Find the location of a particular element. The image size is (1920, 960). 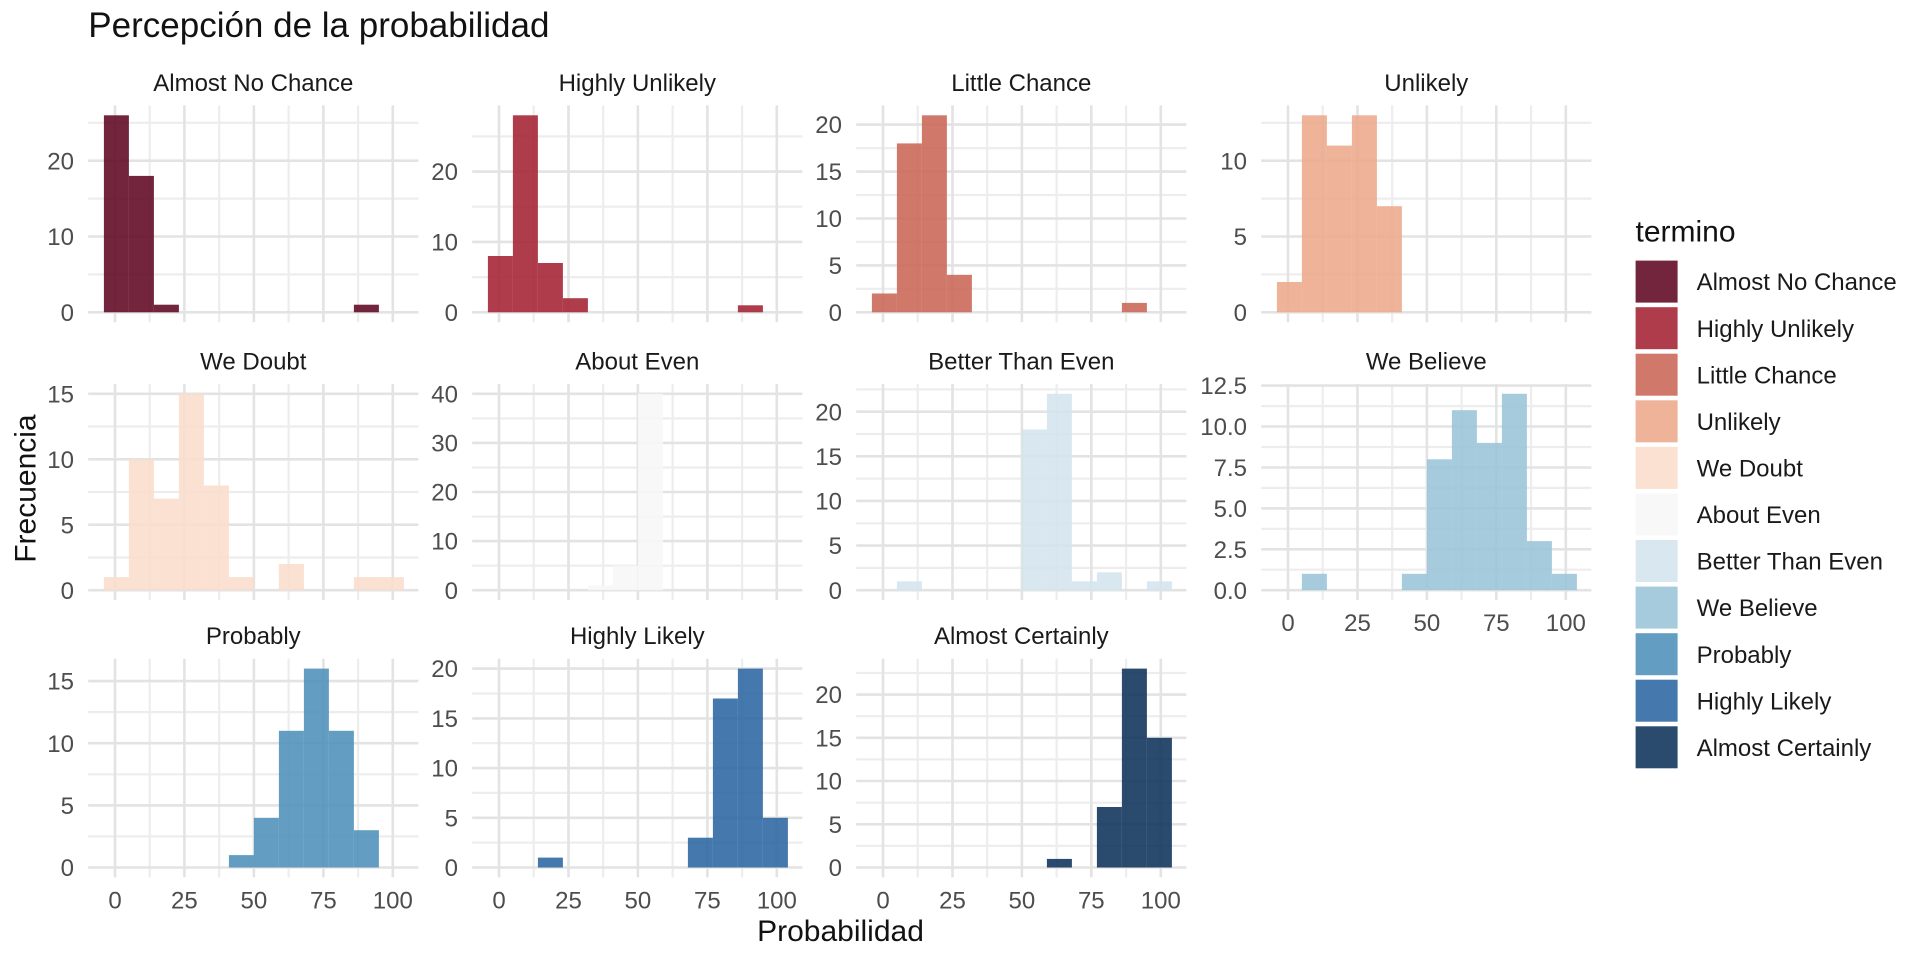

svg-text: 10.0 is located at coordinates (1223, 427).